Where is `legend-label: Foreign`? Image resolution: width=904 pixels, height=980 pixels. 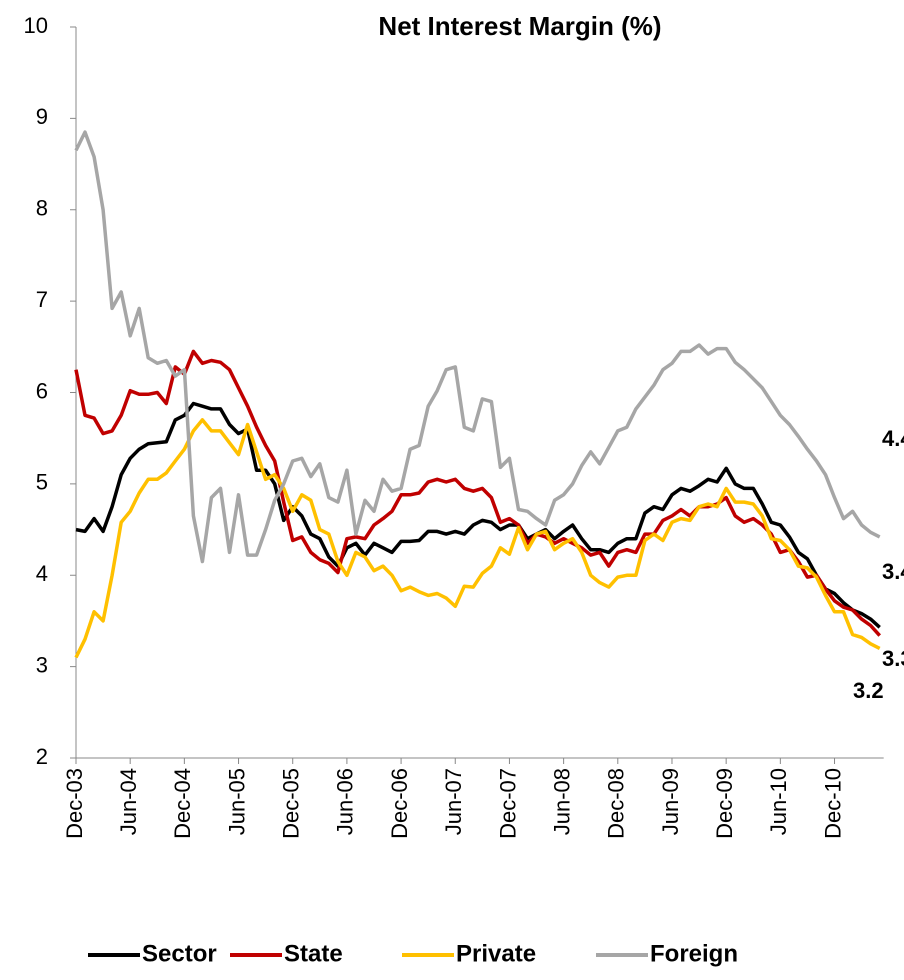
legend-label: Foreign is located at coordinates (694, 953).